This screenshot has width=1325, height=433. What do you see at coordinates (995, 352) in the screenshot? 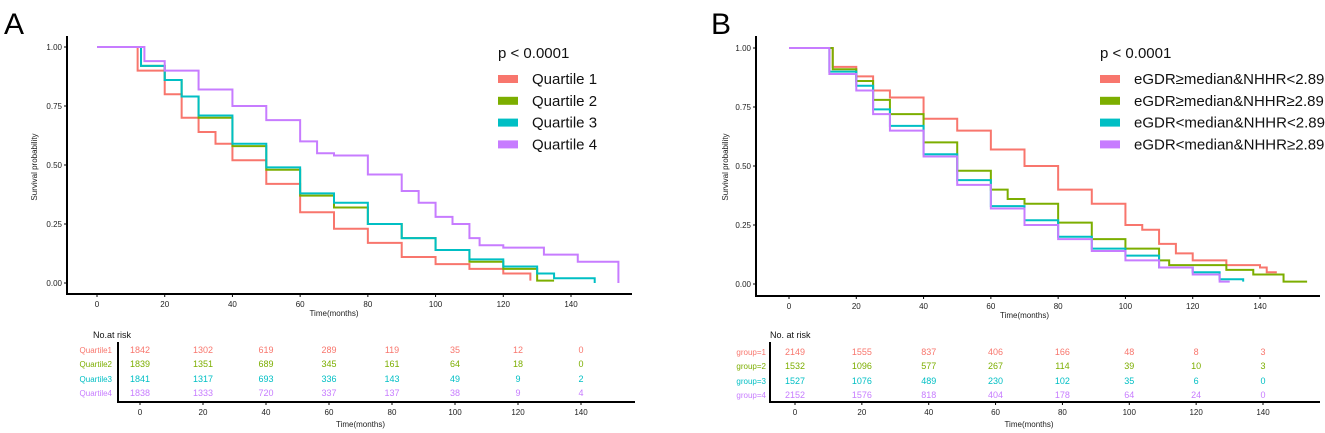
I see `risk-count: 406` at bounding box center [995, 352].